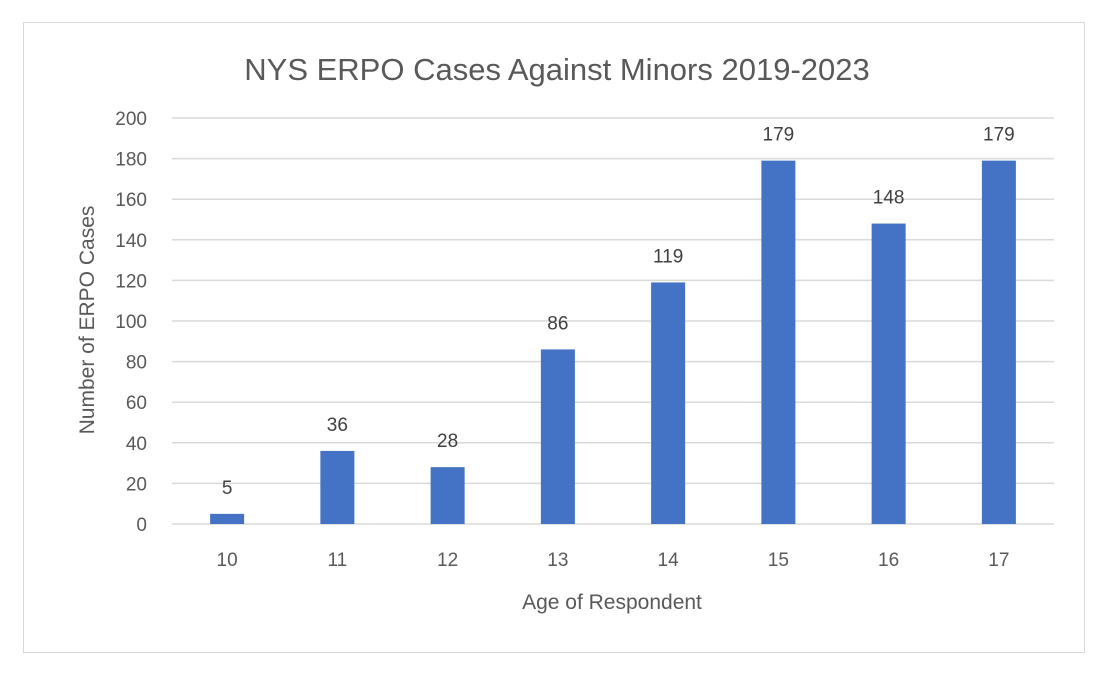 The height and width of the screenshot is (673, 1107). What do you see at coordinates (613, 560) in the screenshot?
I see `x-axis-ticks: 10 11 12 13 14 15 16 17` at bounding box center [613, 560].